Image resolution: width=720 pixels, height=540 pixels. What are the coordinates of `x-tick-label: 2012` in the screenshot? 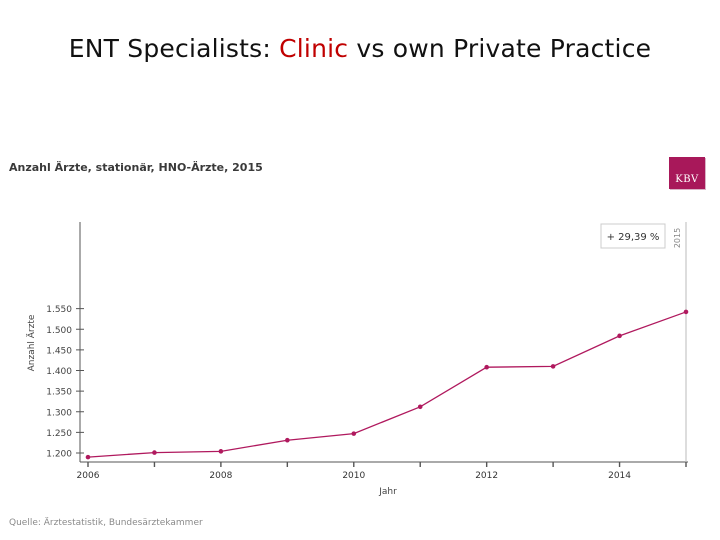 It's located at (486, 476).